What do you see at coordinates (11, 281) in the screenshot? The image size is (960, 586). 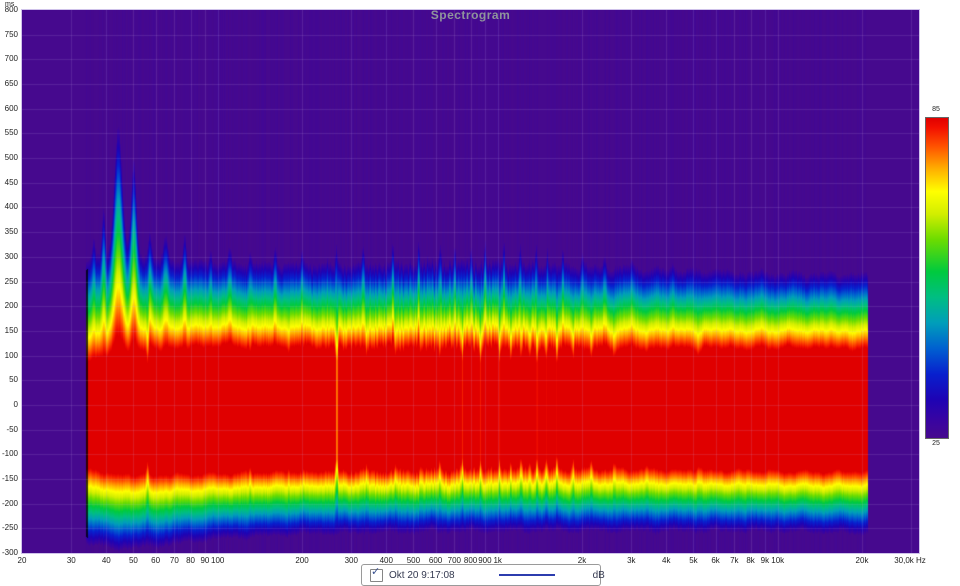 I see `y-tick-label: 250` at bounding box center [11, 281].